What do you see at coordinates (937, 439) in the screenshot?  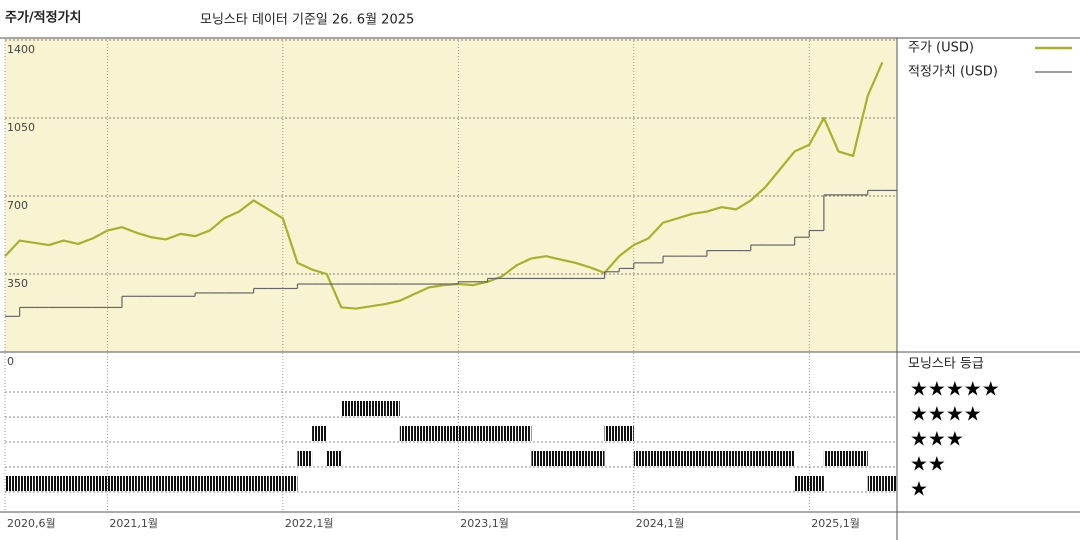 I see `rating-level-label: ★★★` at bounding box center [937, 439].